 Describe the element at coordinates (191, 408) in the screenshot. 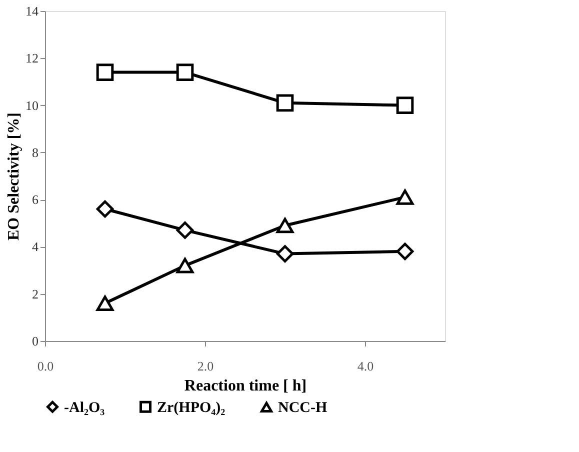

I see `legend-label: Zr(HPO₄)₂` at that location.